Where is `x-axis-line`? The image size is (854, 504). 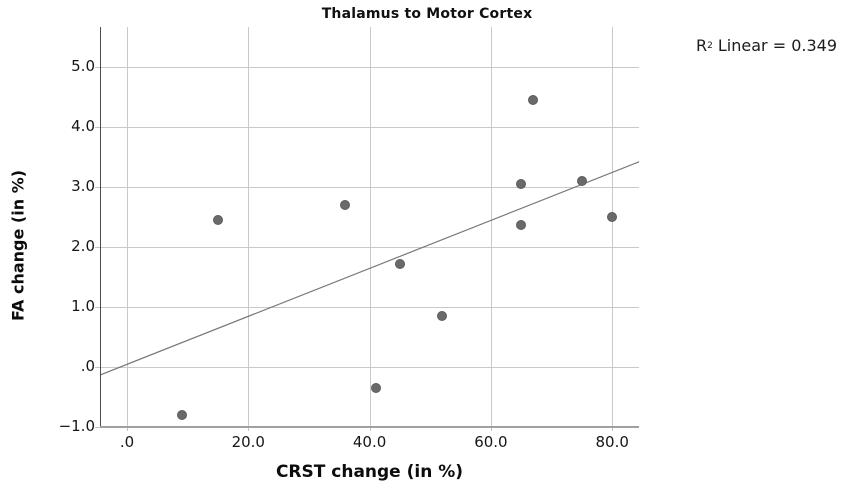
x-axis-line is located at coordinates (369, 427).